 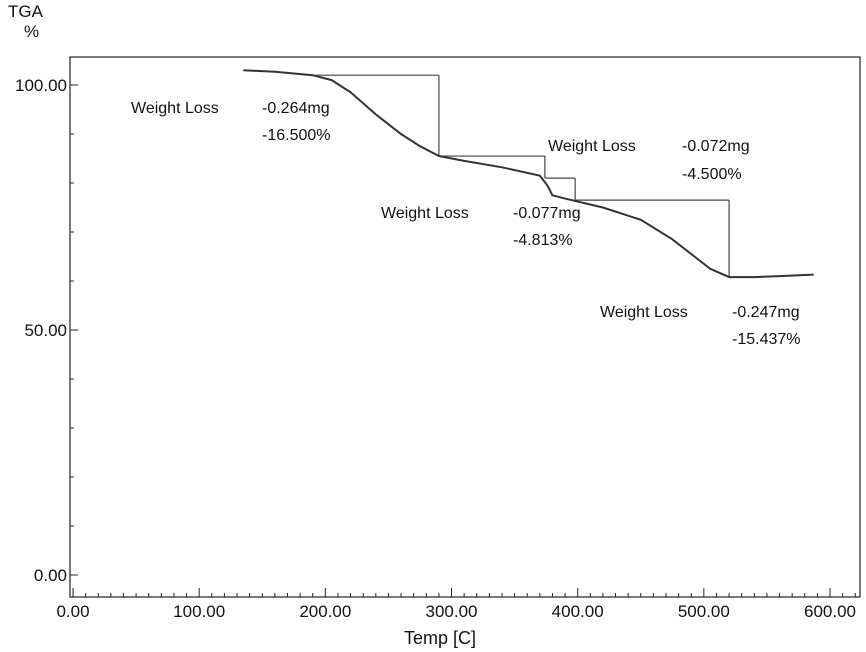 I want to click on annotation-4-label: Weight Loss, so click(x=644, y=312).